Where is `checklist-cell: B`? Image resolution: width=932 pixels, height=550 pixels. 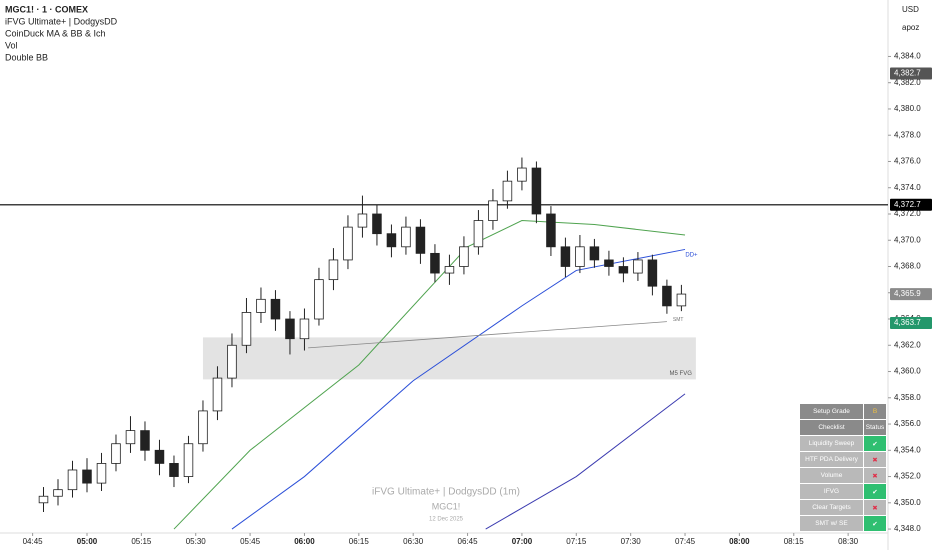 checklist-cell: B is located at coordinates (875, 411).